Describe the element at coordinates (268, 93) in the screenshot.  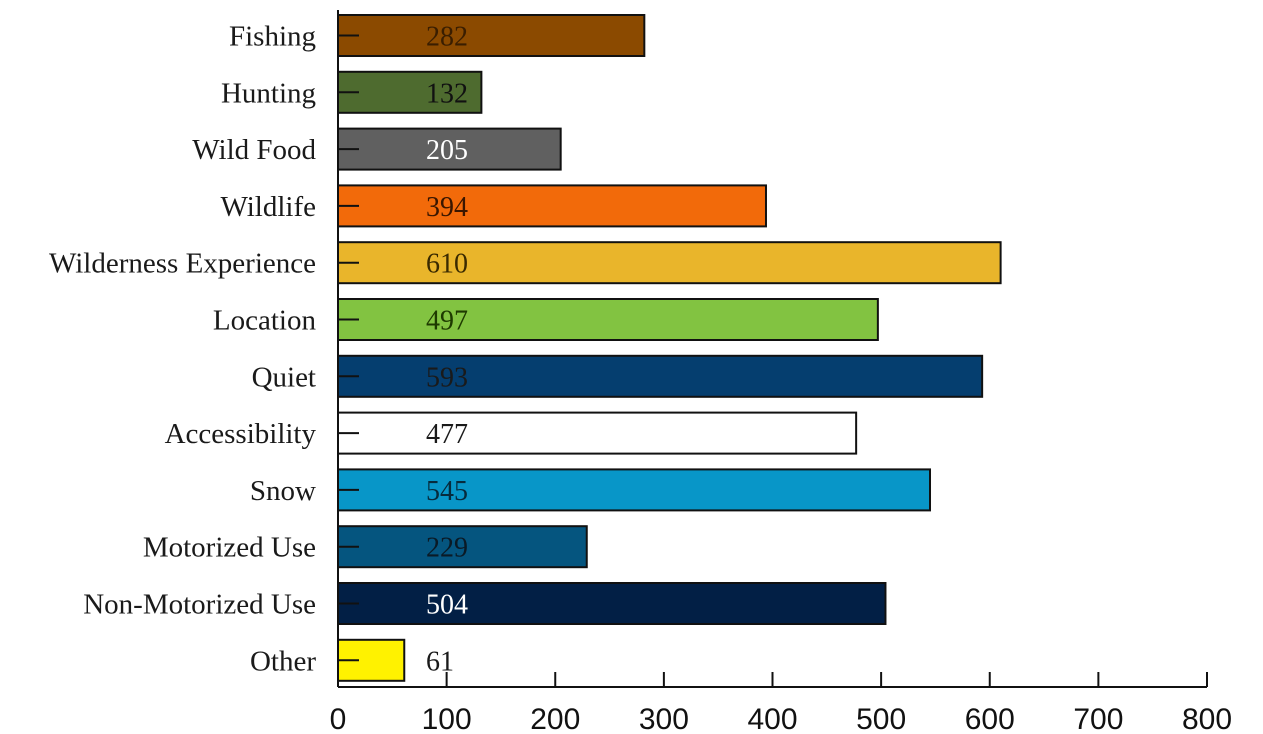
I see `category-label: Hunting` at that location.